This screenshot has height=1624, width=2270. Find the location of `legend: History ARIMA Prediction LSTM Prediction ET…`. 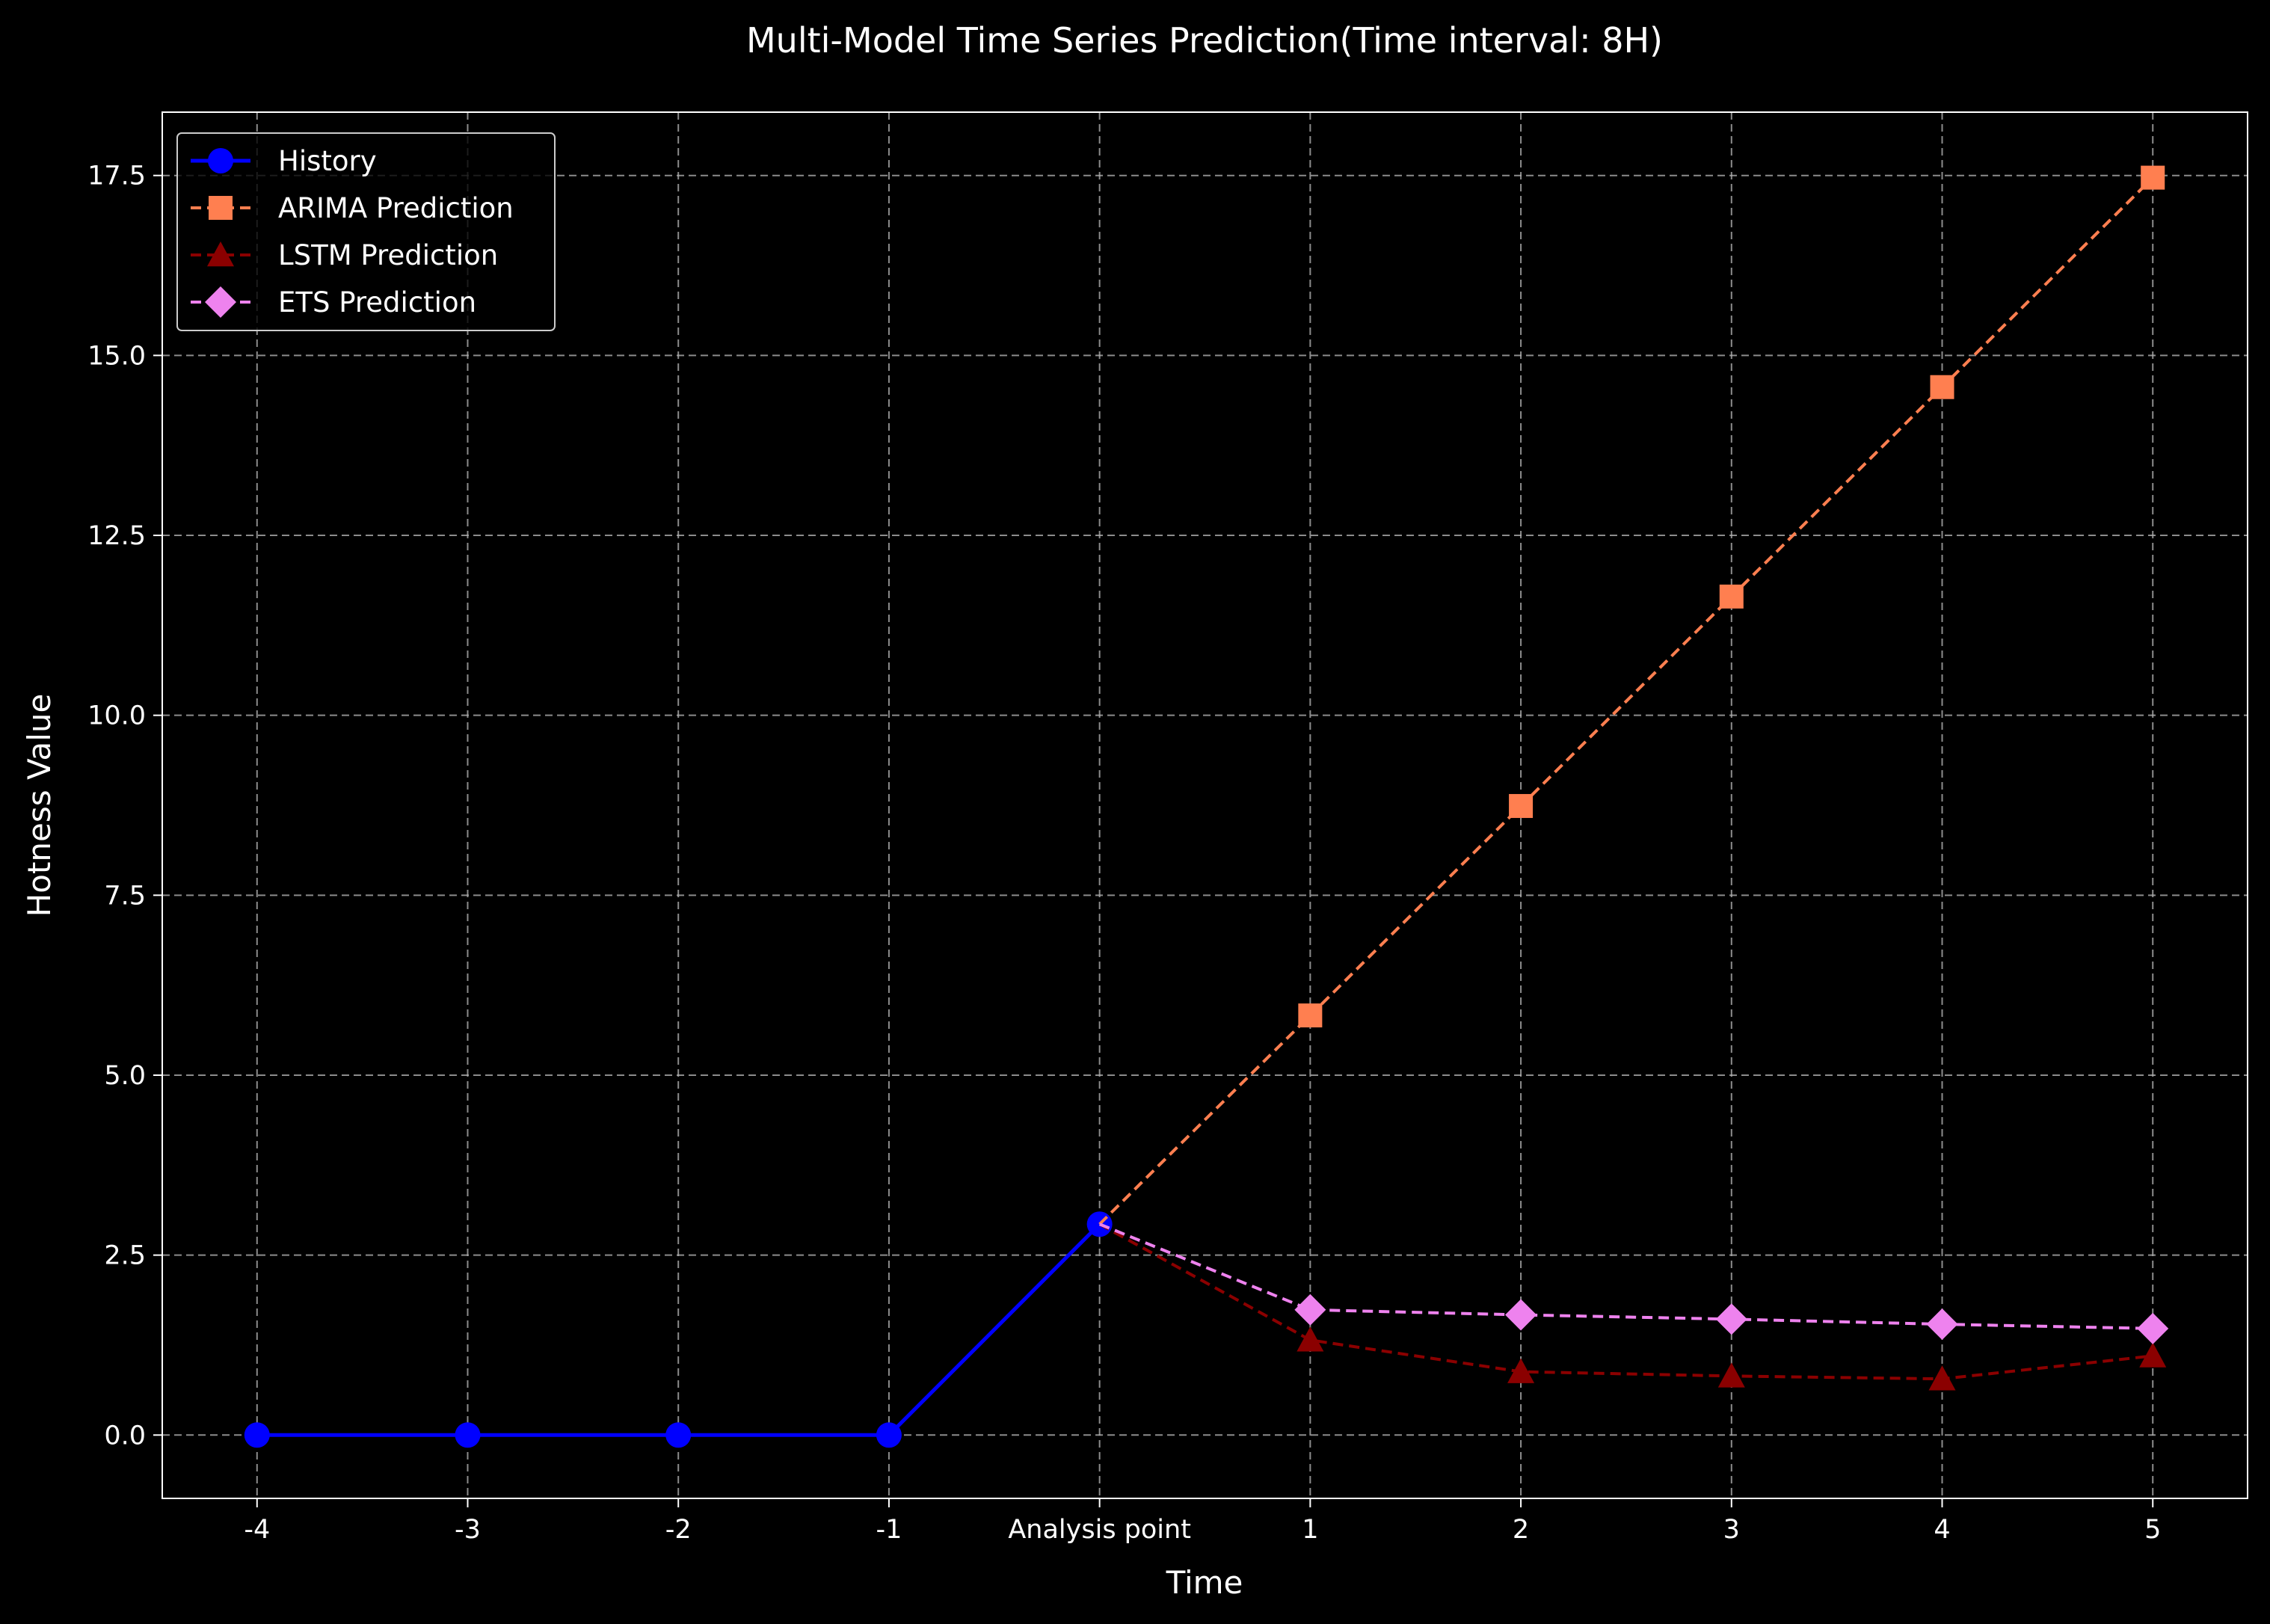

legend: History ARIMA Prediction LSTM Prediction ET… is located at coordinates (366, 231).